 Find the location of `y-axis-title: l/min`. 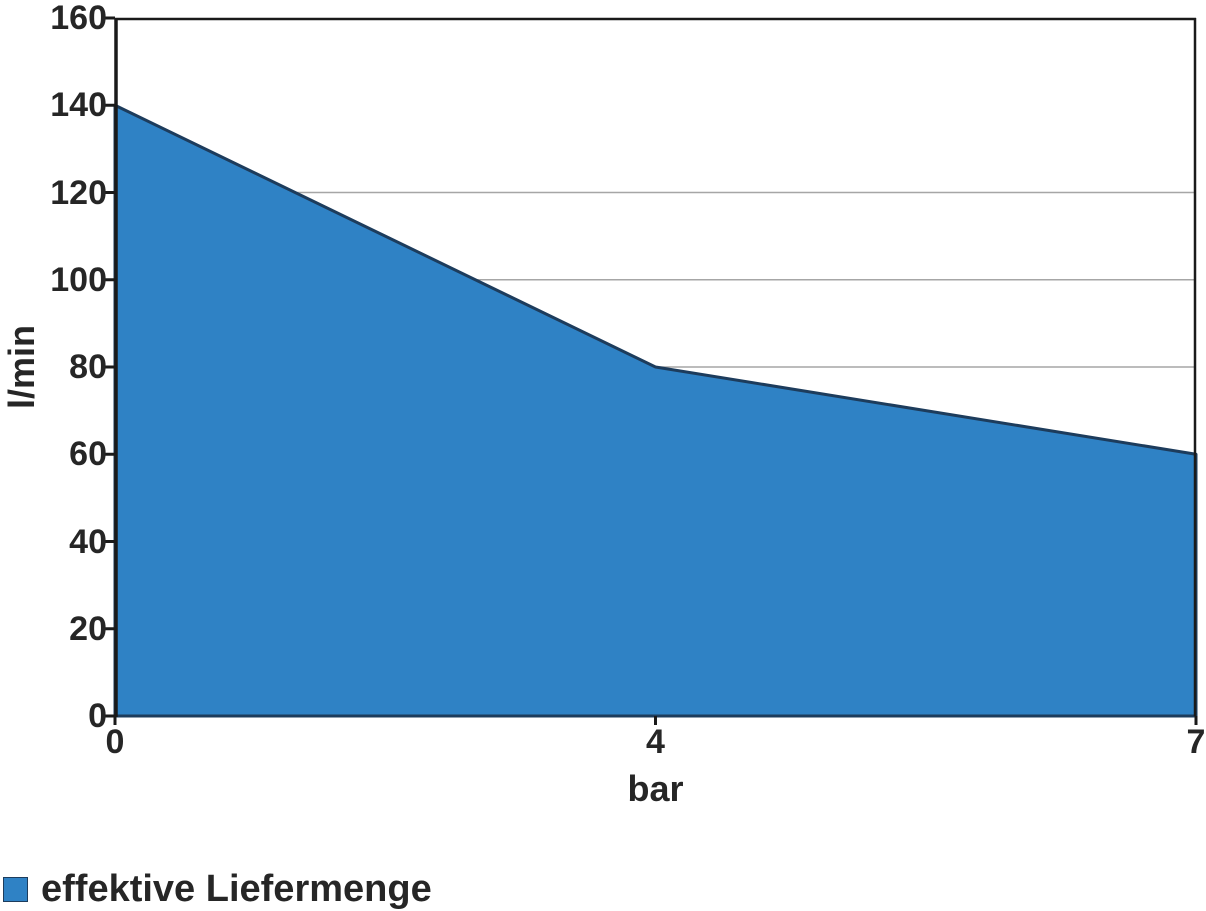

y-axis-title: l/min is located at coordinates (21, 367).